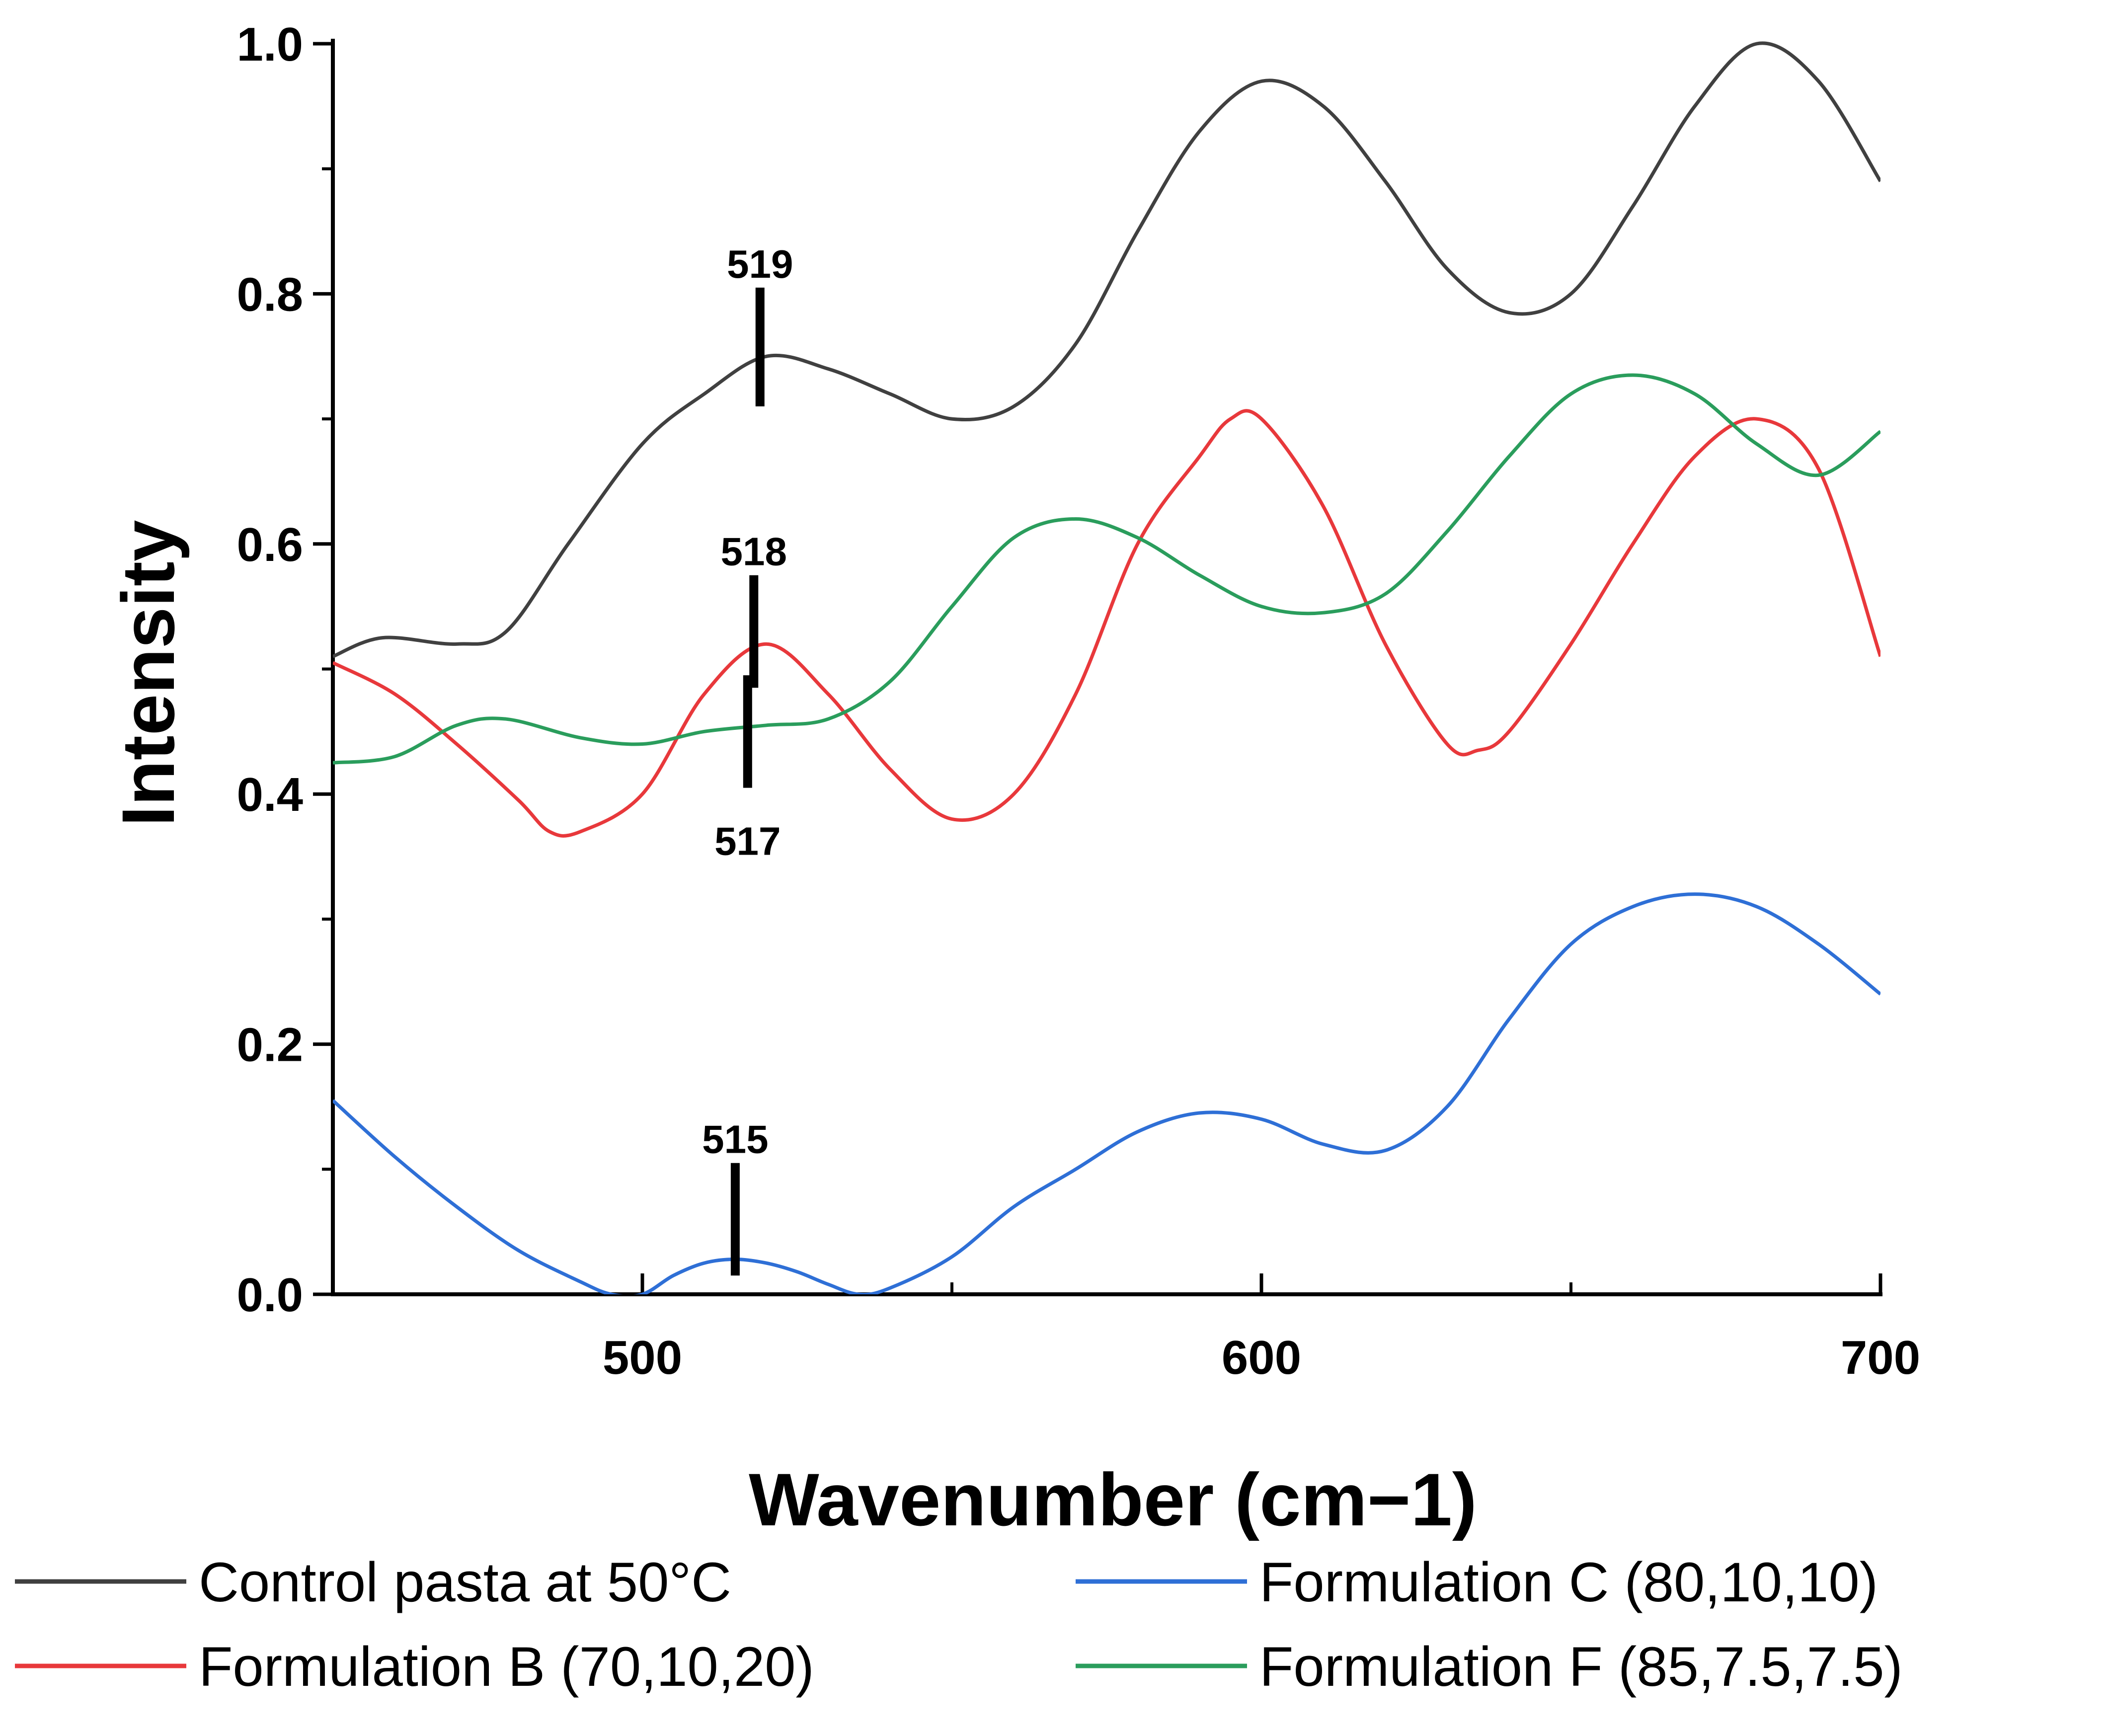 The height and width of the screenshot is (1736, 2112). What do you see at coordinates (735, 1139) in the screenshot?
I see `peak-label-515: 515` at bounding box center [735, 1139].